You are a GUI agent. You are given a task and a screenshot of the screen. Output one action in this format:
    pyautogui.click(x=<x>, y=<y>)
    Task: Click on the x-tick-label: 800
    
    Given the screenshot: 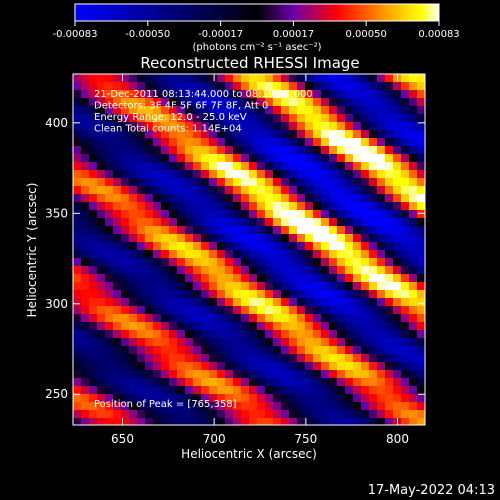 What is the action you would take?
    pyautogui.click(x=397, y=439)
    